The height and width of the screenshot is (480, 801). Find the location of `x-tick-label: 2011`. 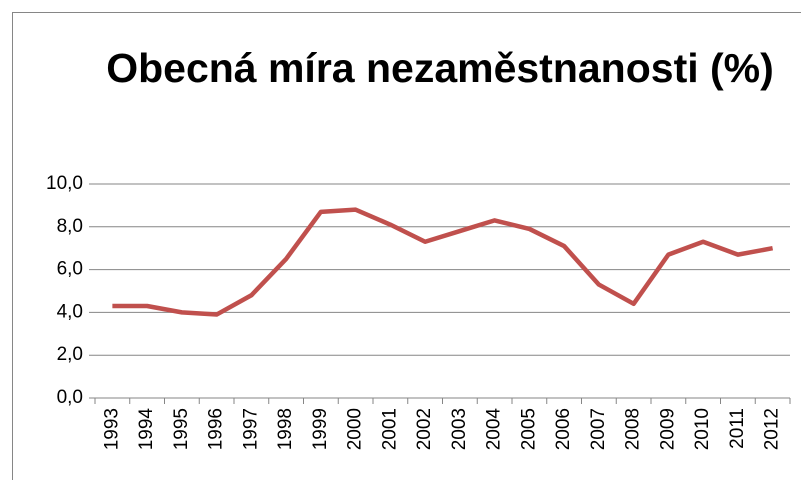

x-tick-label: 2011 is located at coordinates (737, 428).